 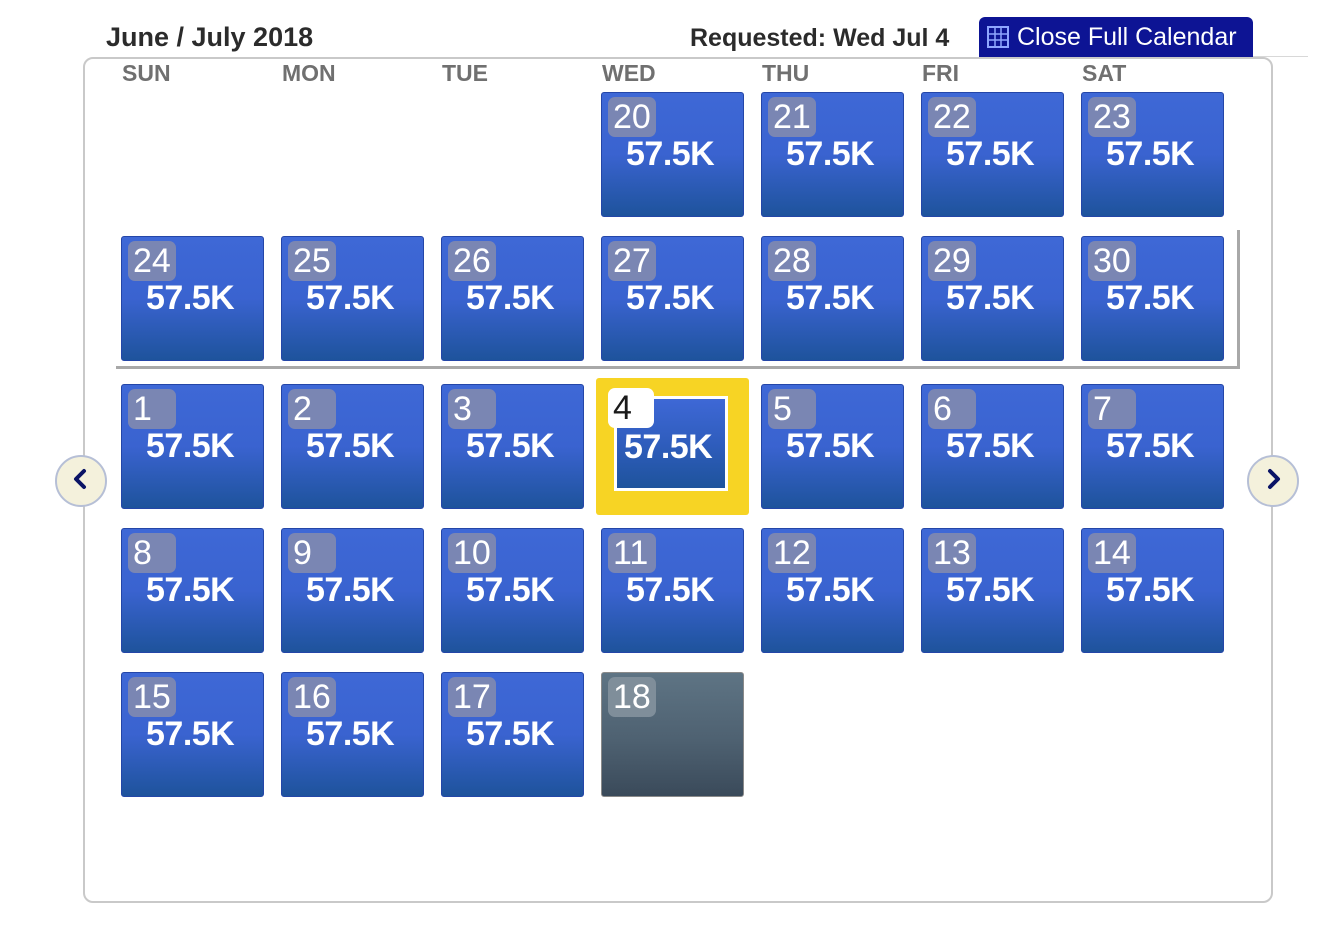 I want to click on day-number: 12, so click(x=792, y=553).